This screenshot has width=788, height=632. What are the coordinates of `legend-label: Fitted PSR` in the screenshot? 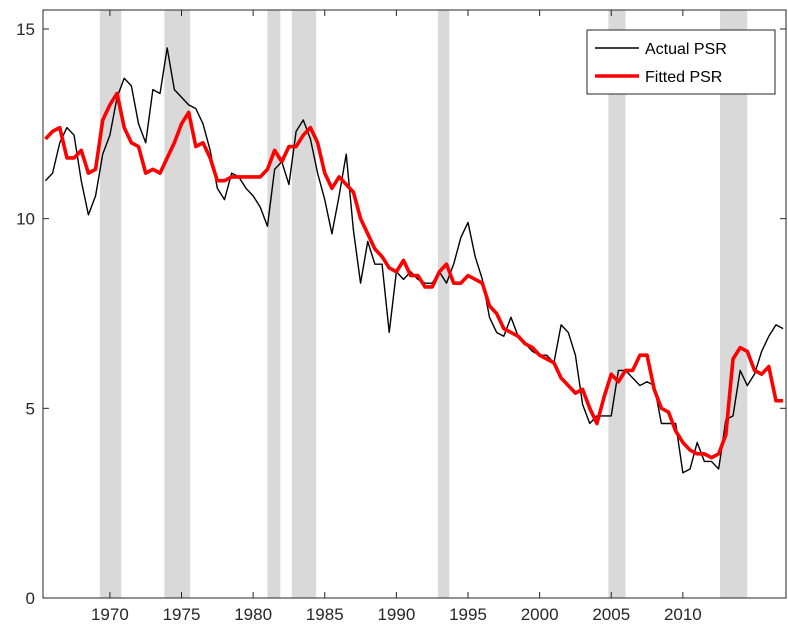 It's located at (683, 77).